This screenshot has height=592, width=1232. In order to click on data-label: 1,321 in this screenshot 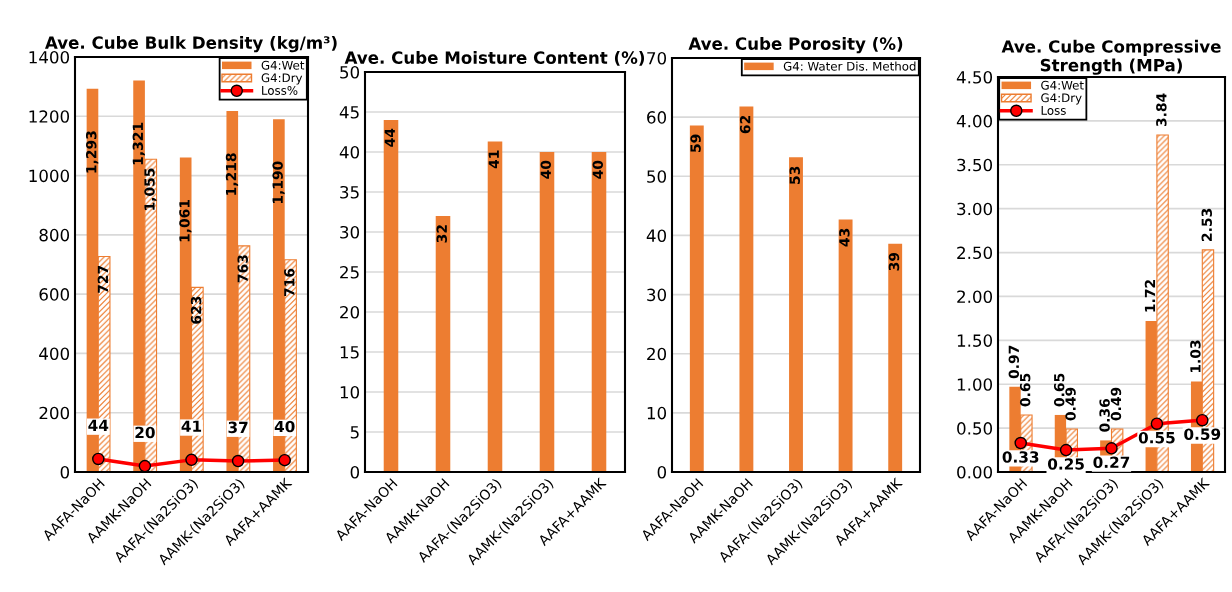, I will do `click(138, 143)`.